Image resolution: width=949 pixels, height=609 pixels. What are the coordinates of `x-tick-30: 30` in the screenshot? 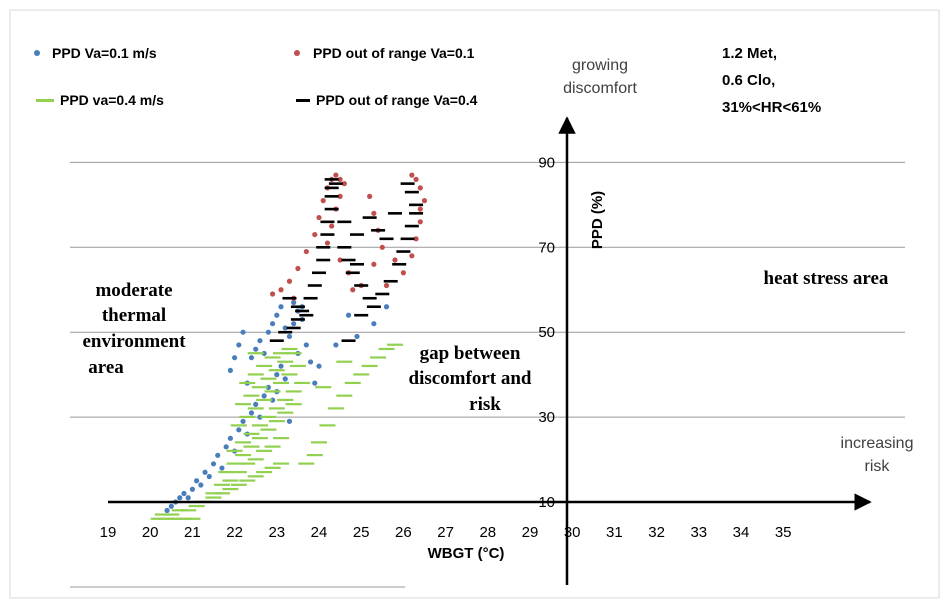 It's located at (572, 532).